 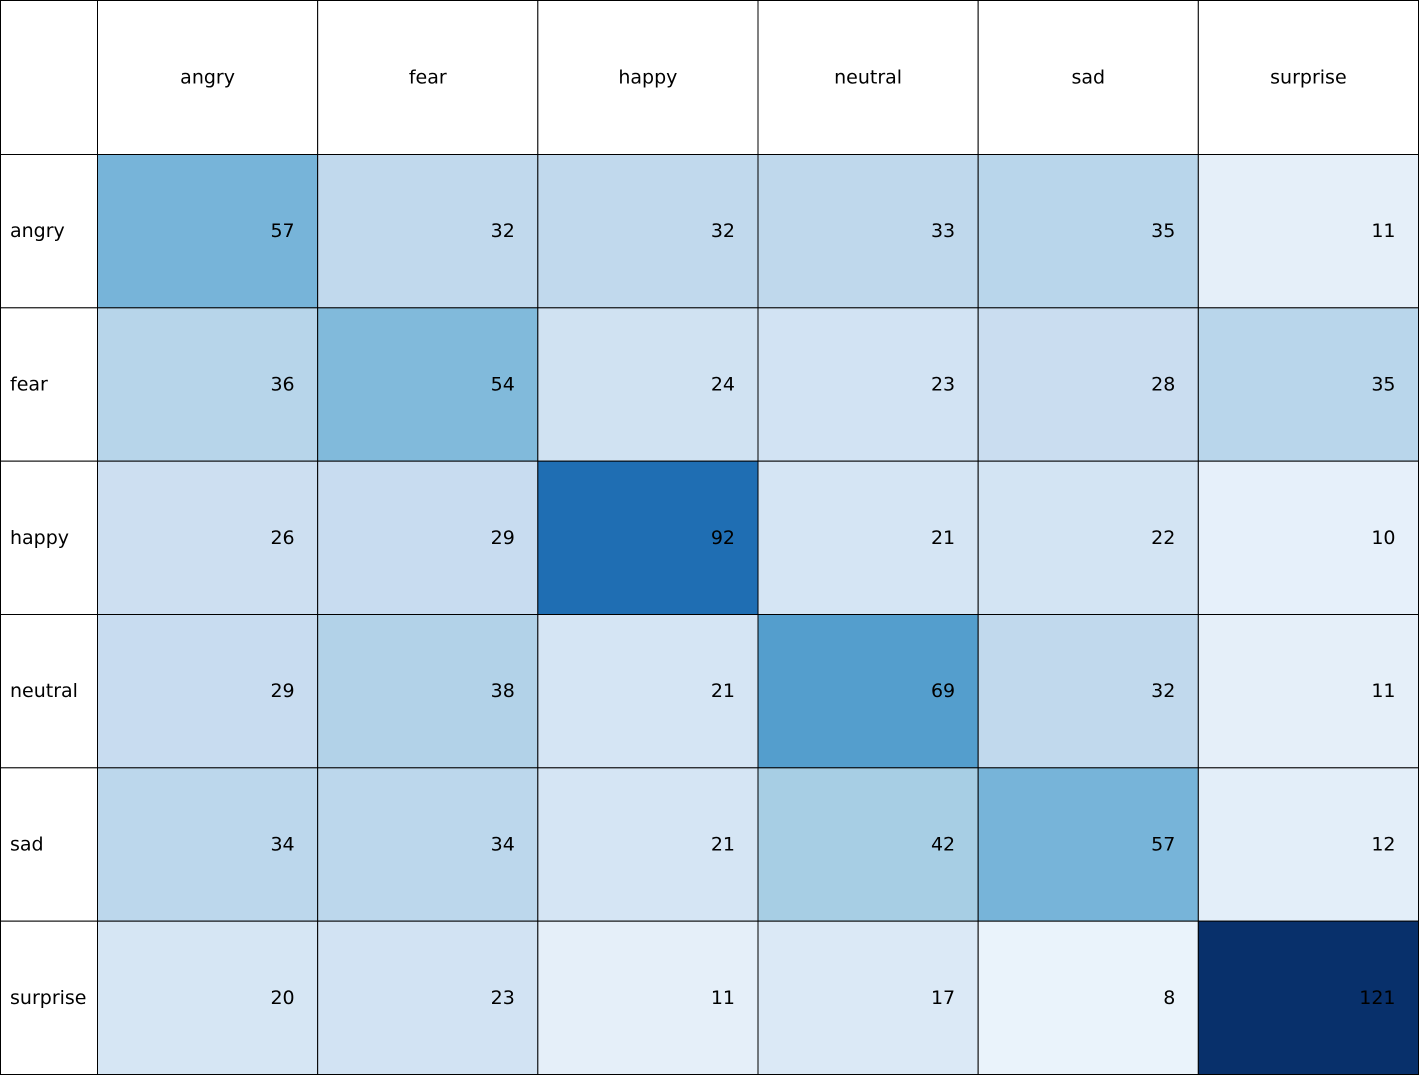 What do you see at coordinates (29, 385) in the screenshot?
I see `row-header-label: fear` at bounding box center [29, 385].